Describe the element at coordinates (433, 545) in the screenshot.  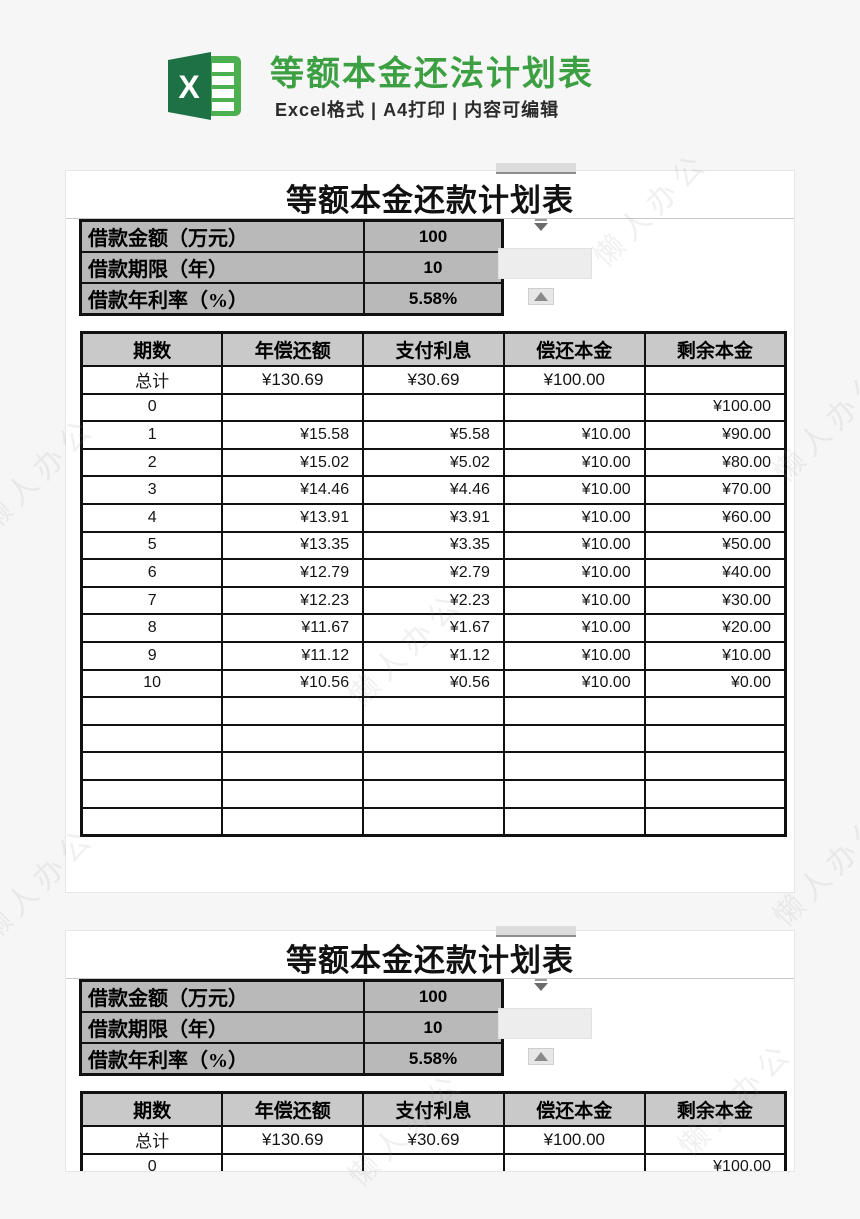
I see `schedule-cell: ¥3.35` at that location.